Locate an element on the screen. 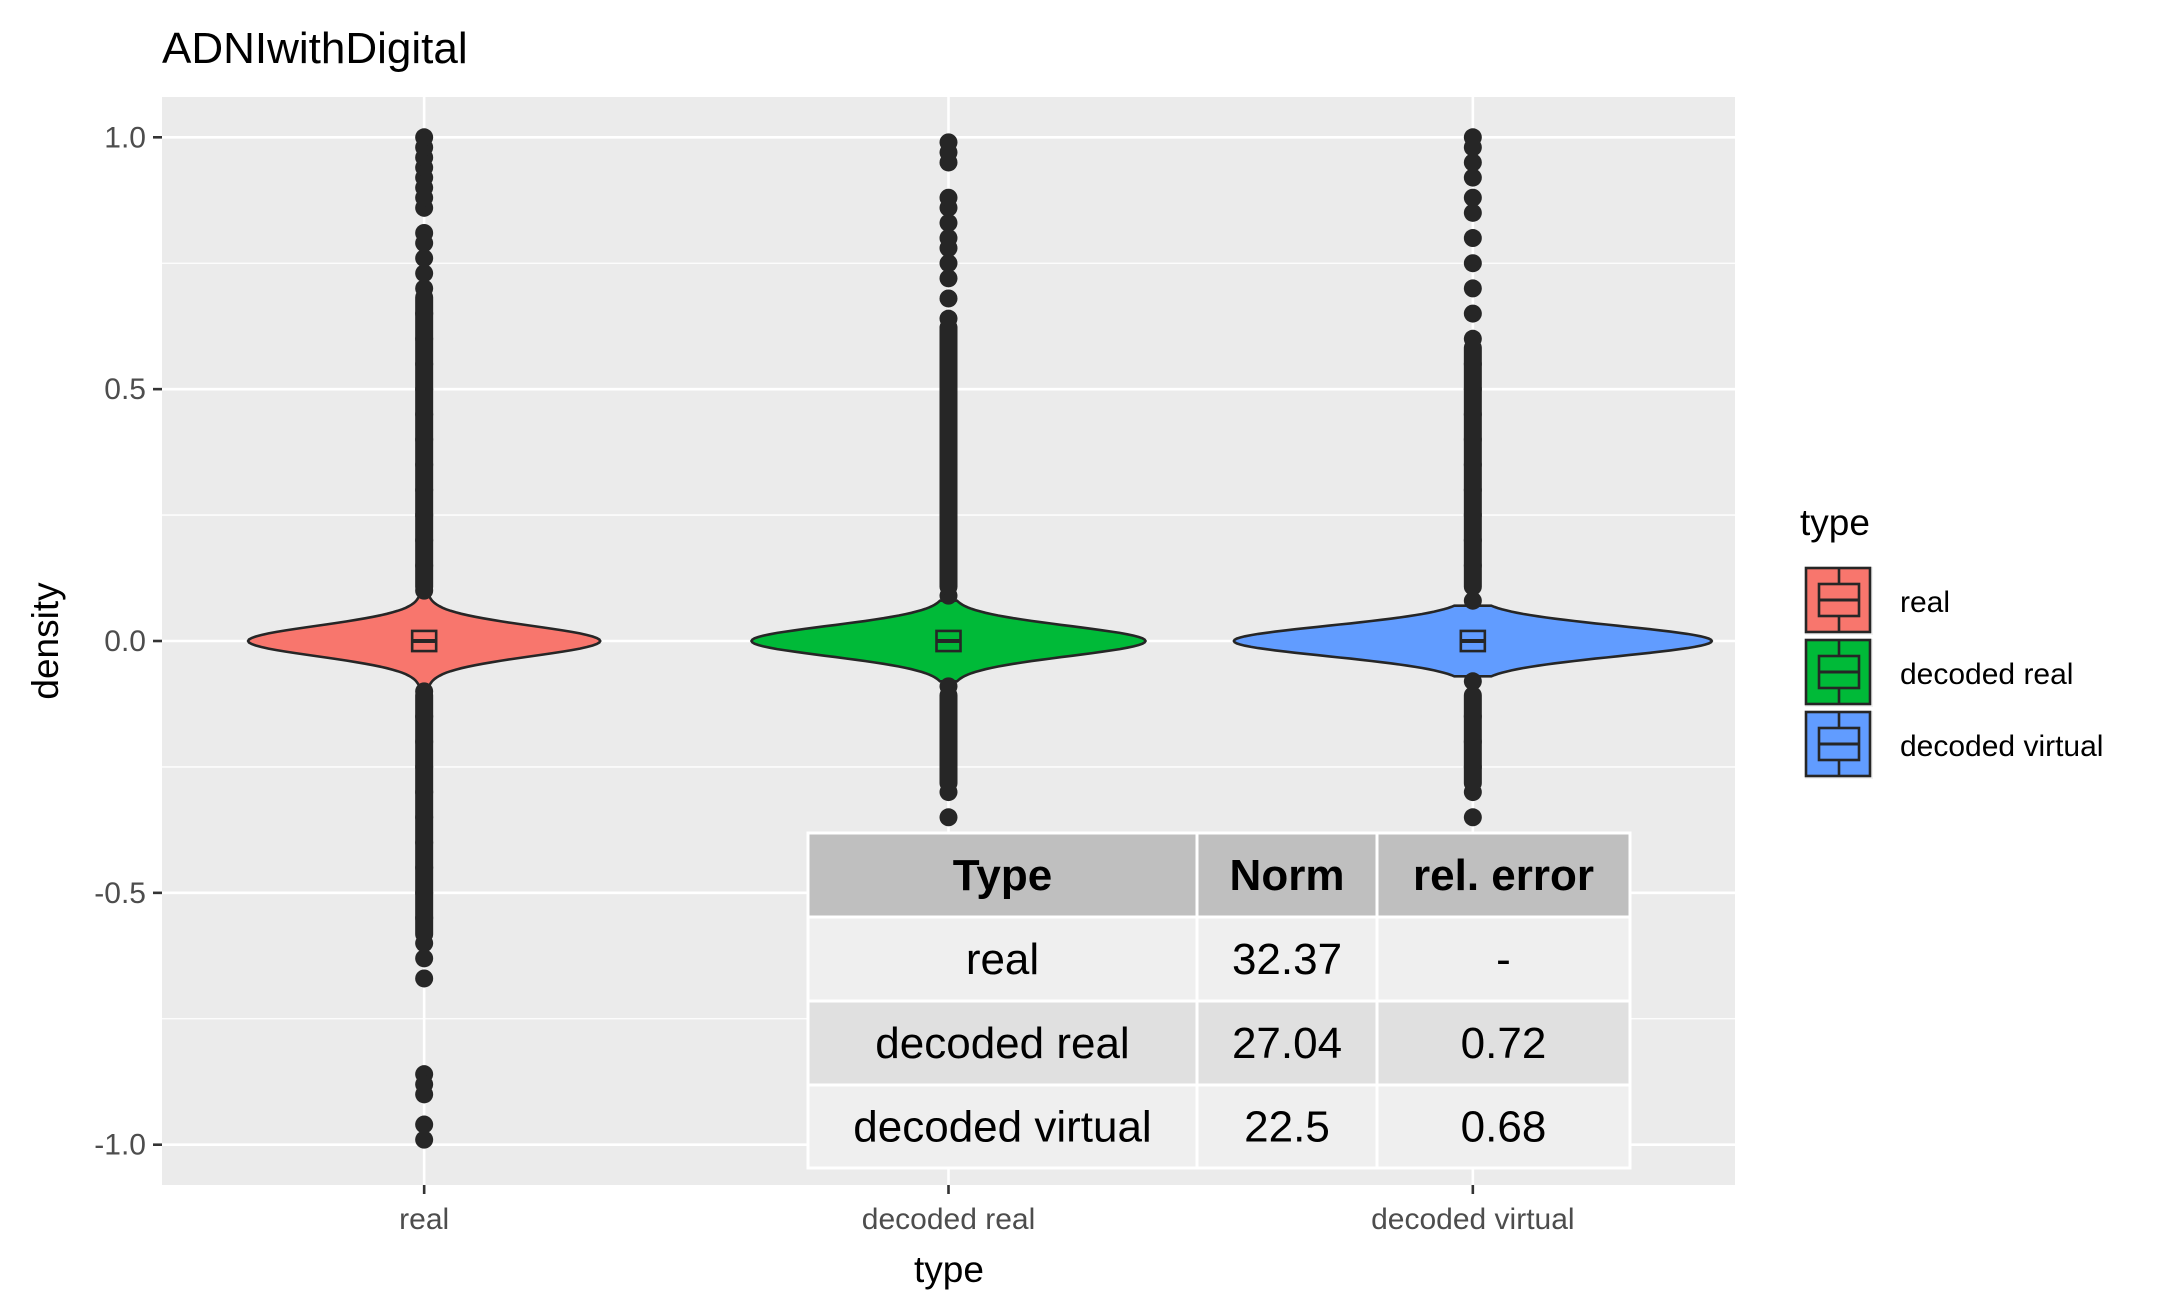 The image size is (2178, 1305). x-axis-title: type is located at coordinates (949, 1269).